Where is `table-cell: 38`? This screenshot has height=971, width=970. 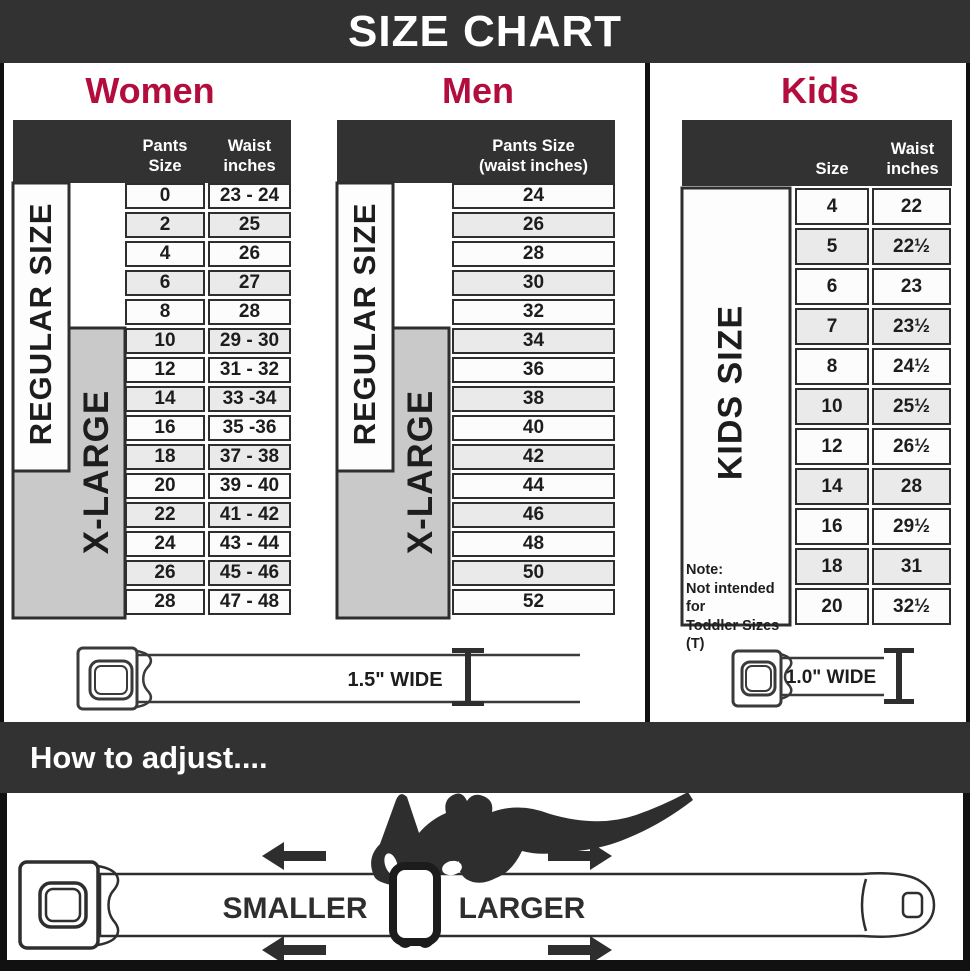 table-cell: 38 is located at coordinates (533, 399).